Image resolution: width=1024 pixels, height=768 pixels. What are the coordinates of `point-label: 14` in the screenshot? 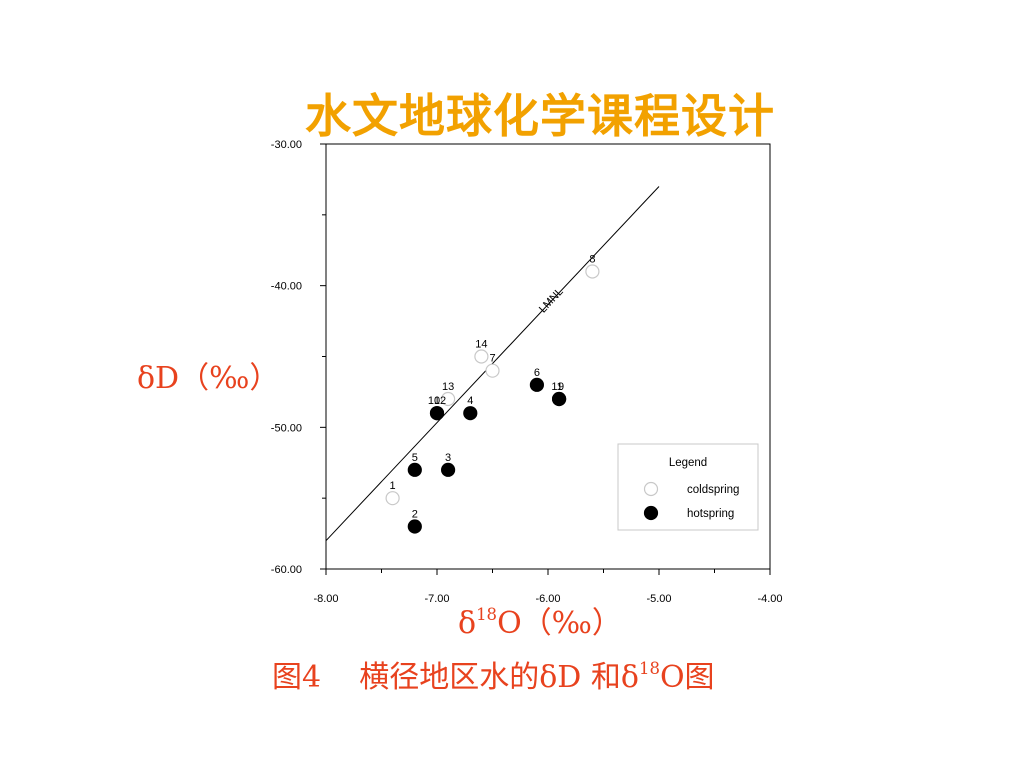 It's located at (481, 345).